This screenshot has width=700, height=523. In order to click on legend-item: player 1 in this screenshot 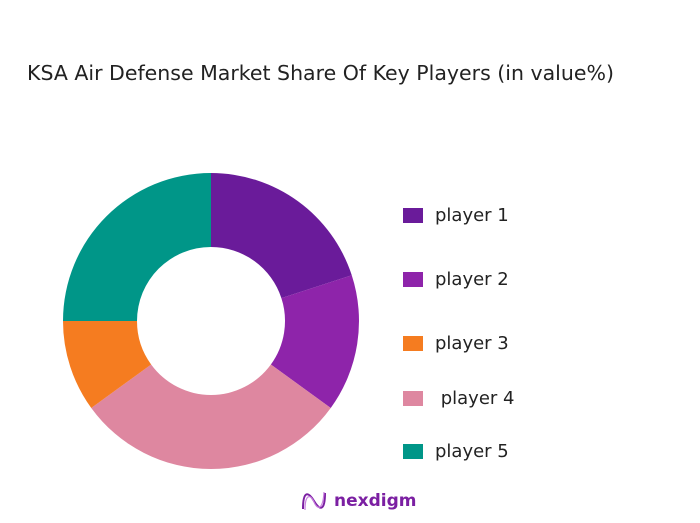, I will do `click(456, 215)`.